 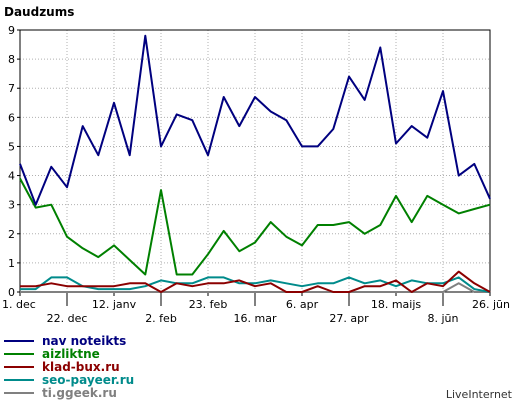 What do you see at coordinates (19, 304) in the screenshot?
I see `x-tick-label: 1. dec` at bounding box center [19, 304].